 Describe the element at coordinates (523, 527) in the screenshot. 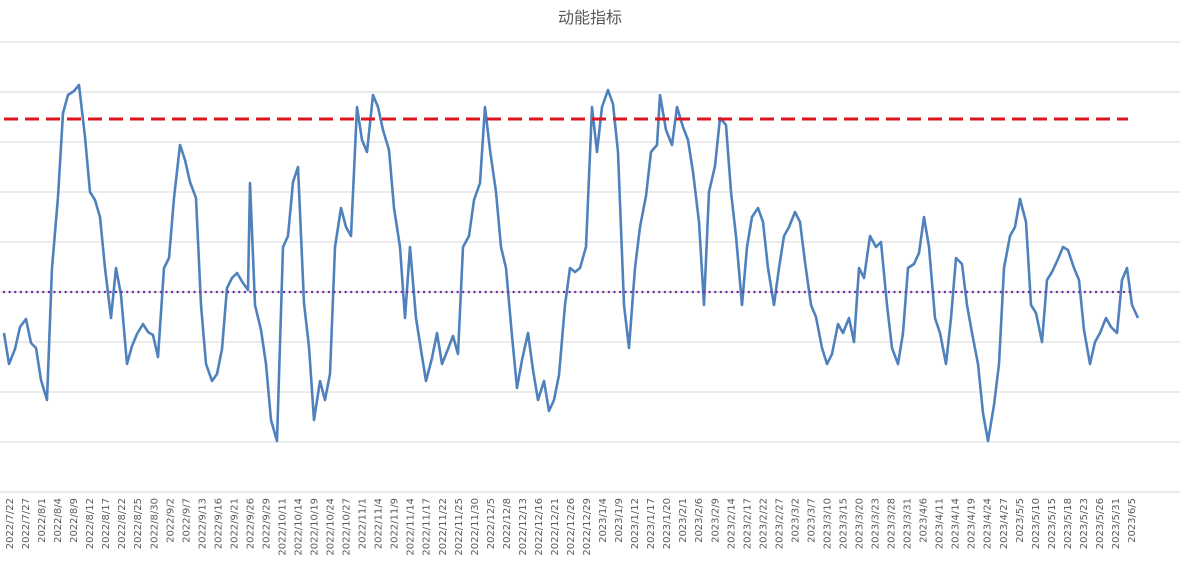

I see `x-tick-label: 2022/12/13` at that location.